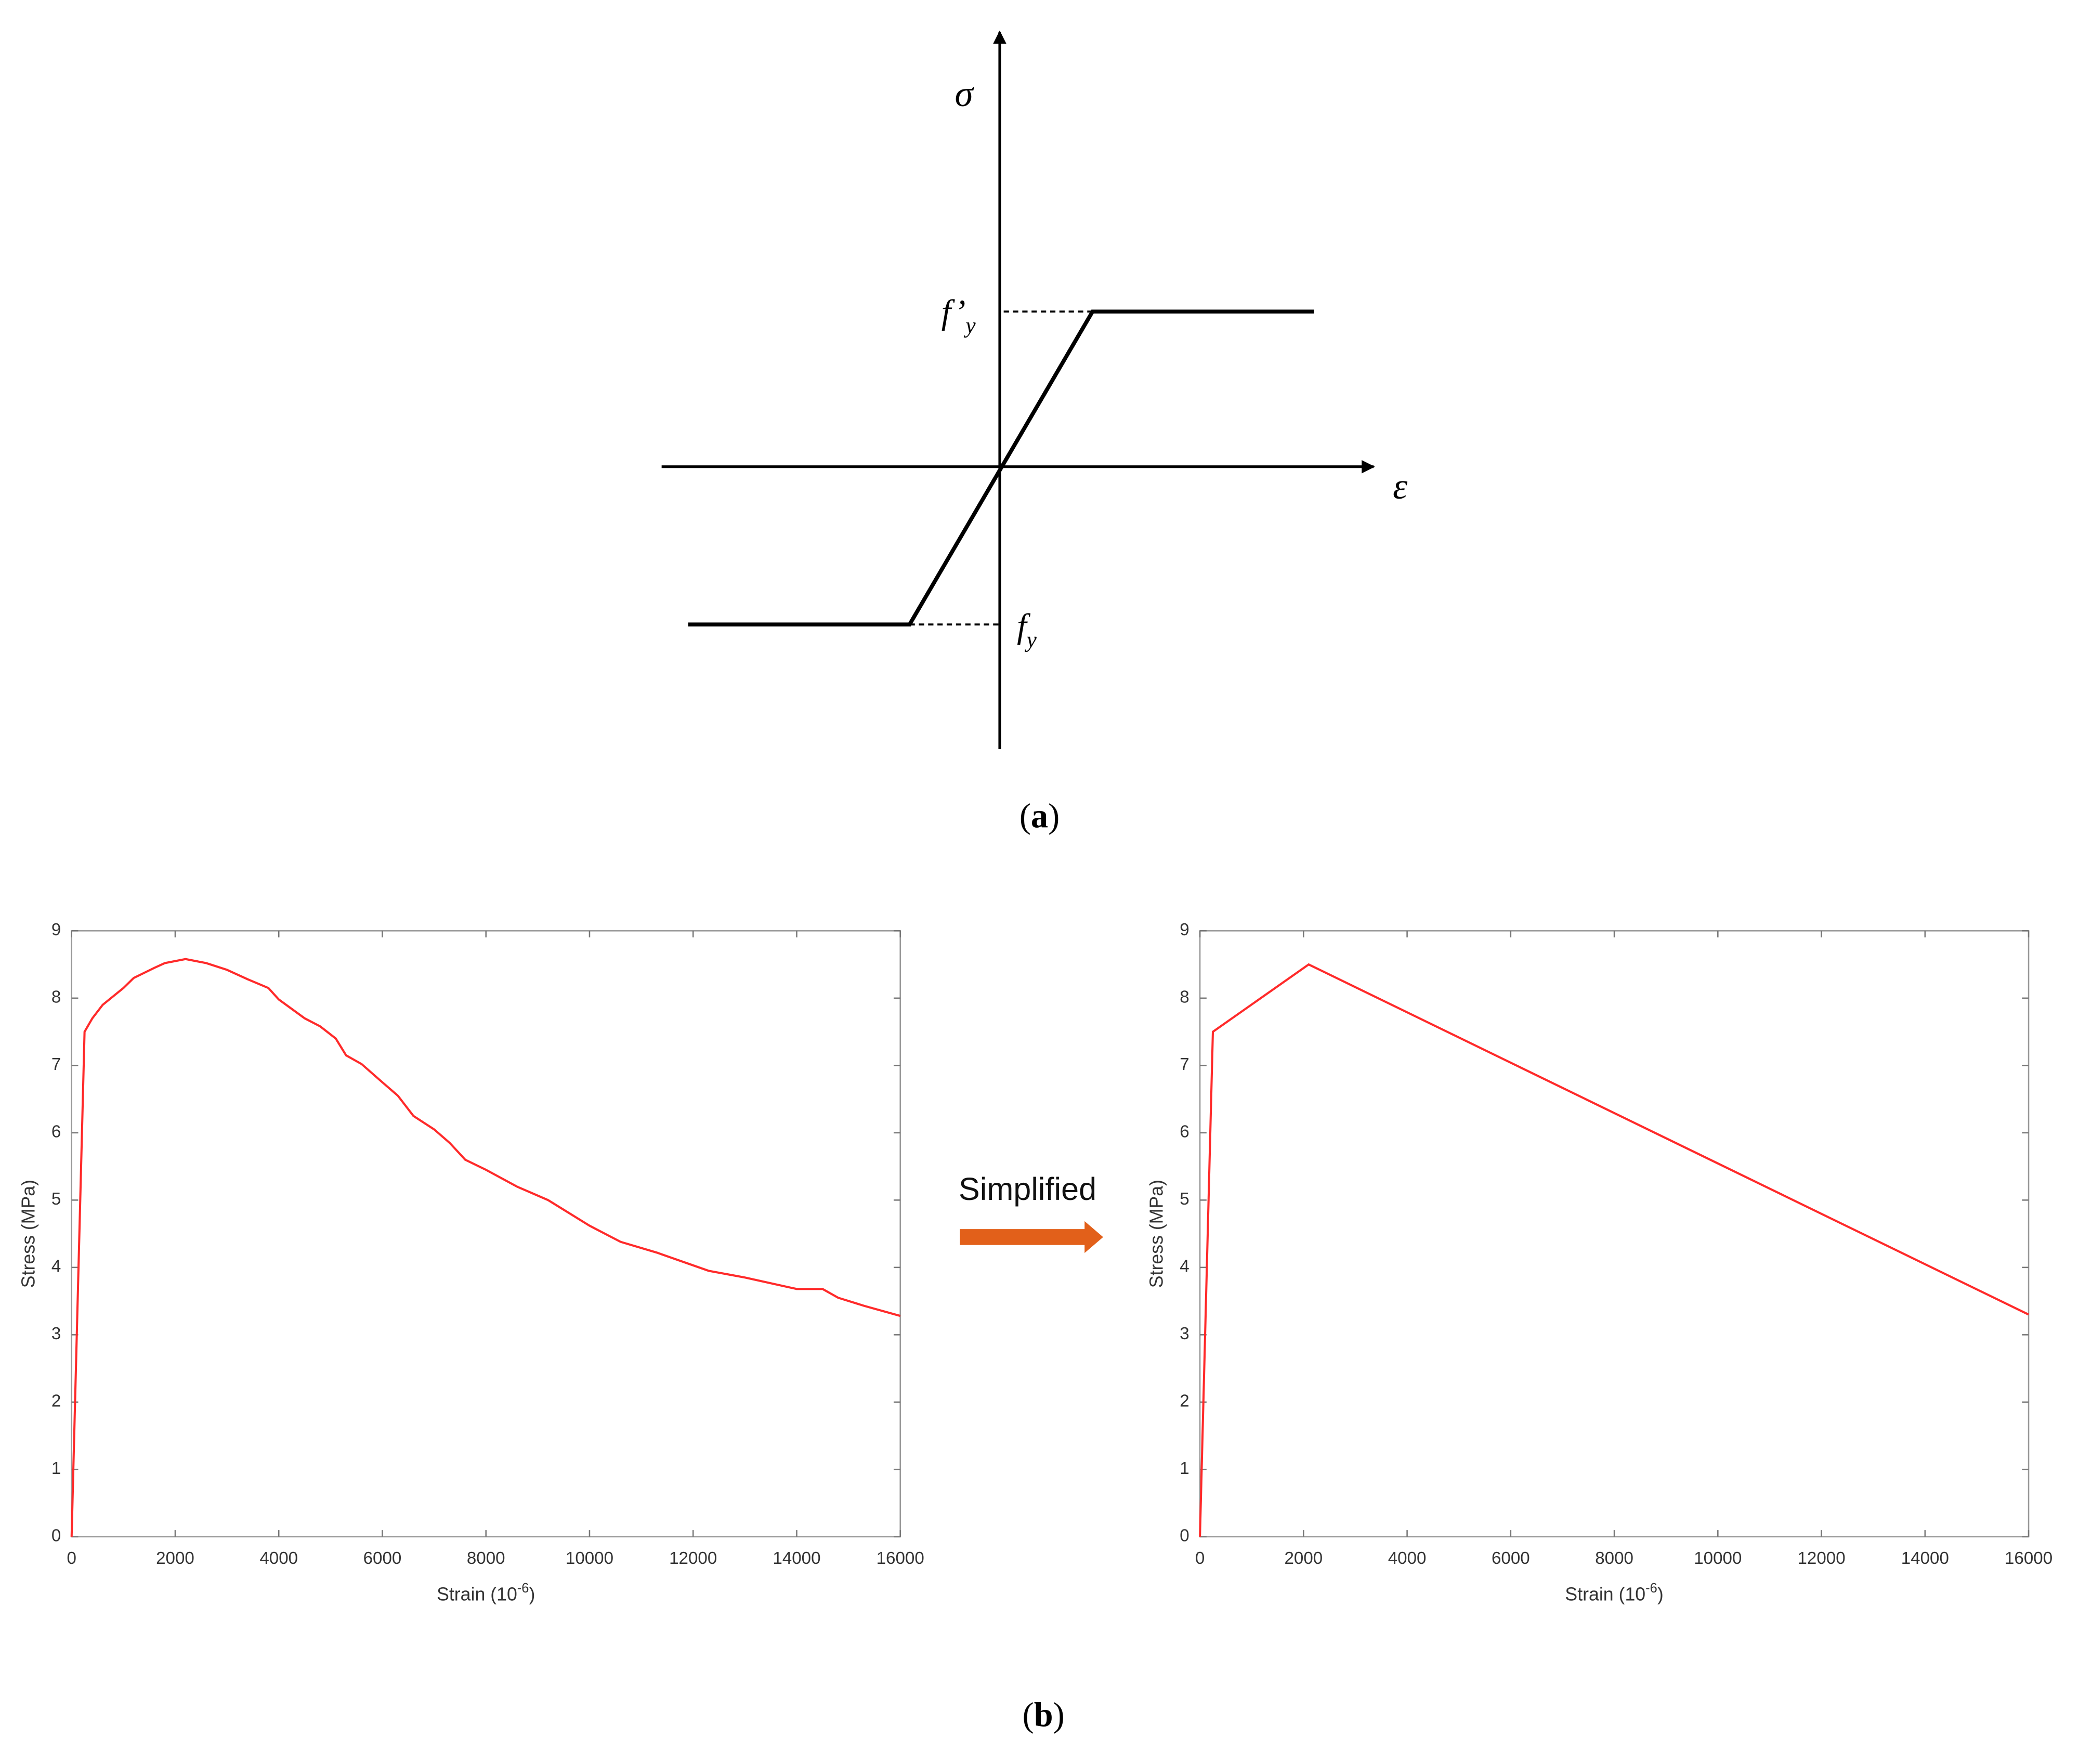 This screenshot has height=1764, width=2079. I want to click on stress-strain-law, so click(1001, 468).